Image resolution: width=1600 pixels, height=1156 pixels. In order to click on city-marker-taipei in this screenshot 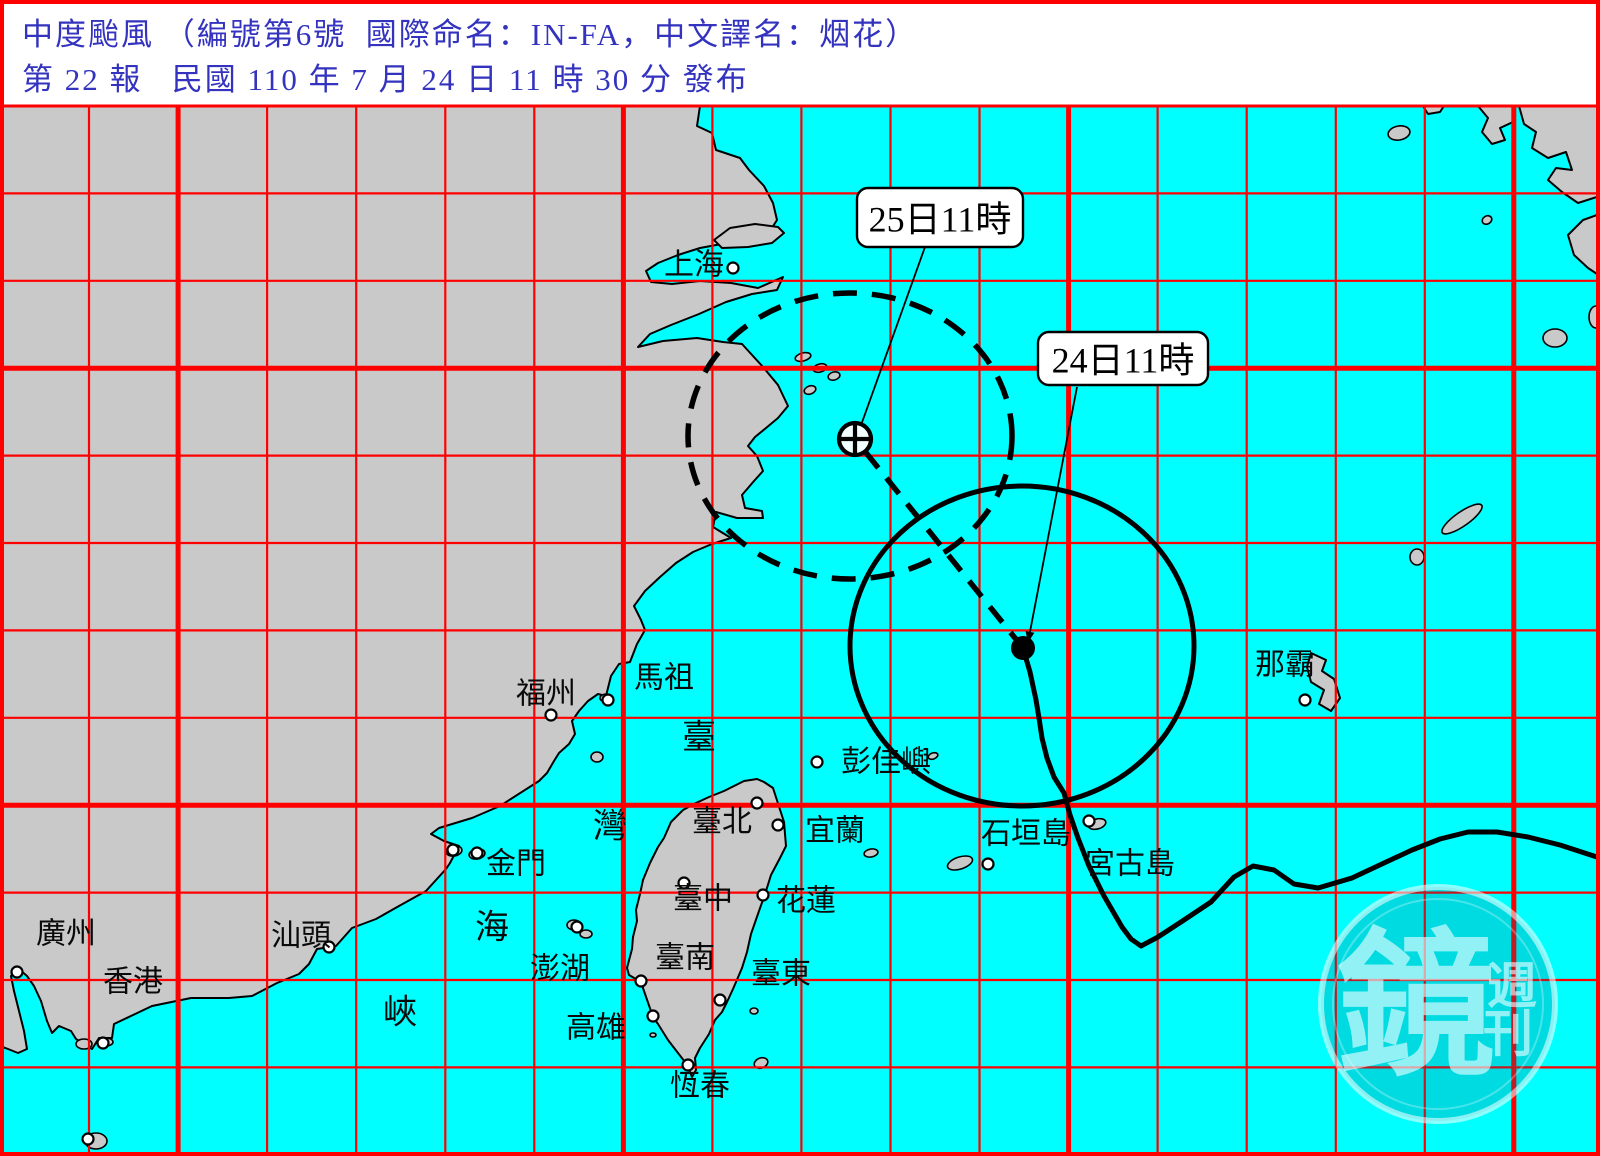, I will do `click(757, 803)`.